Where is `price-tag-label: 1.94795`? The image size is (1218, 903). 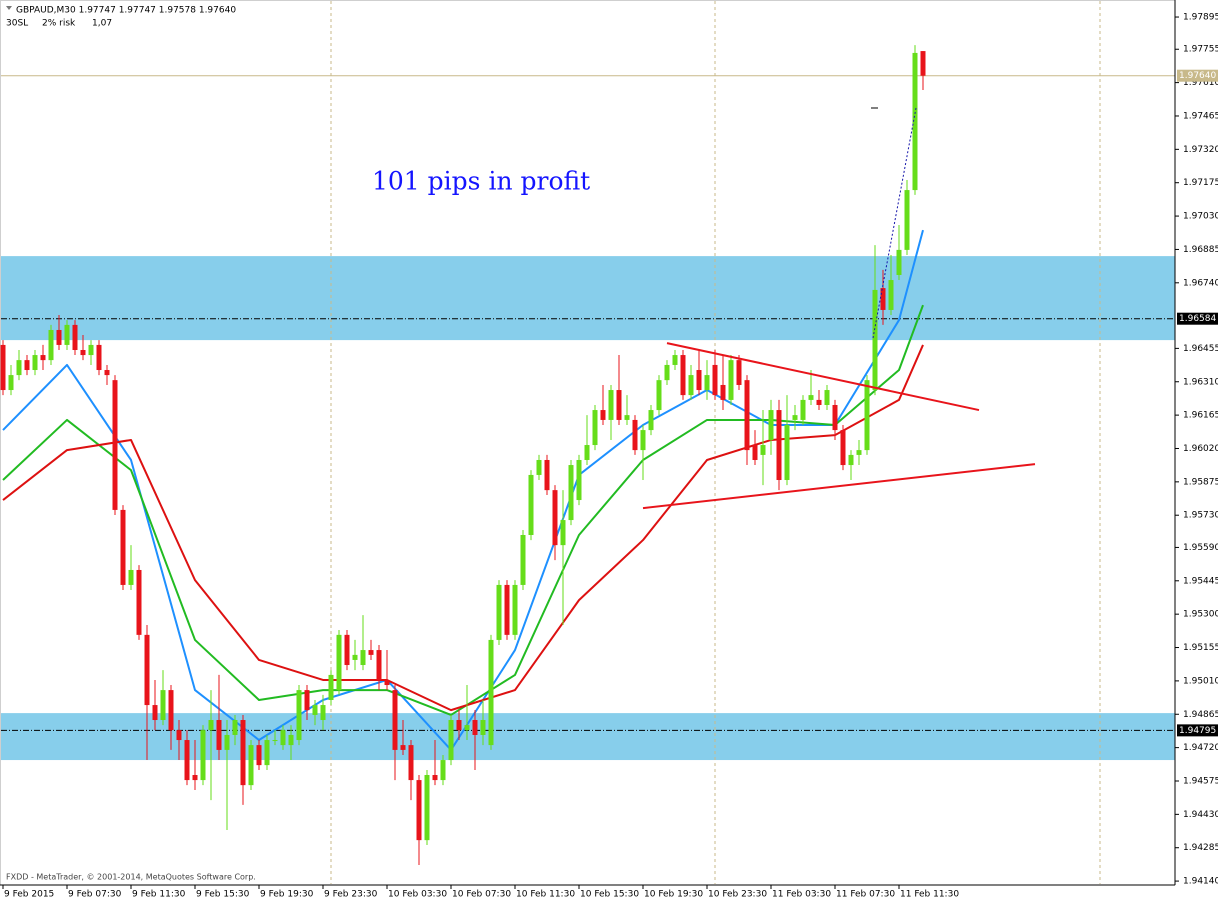 price-tag-label: 1.94795 is located at coordinates (1197, 731).